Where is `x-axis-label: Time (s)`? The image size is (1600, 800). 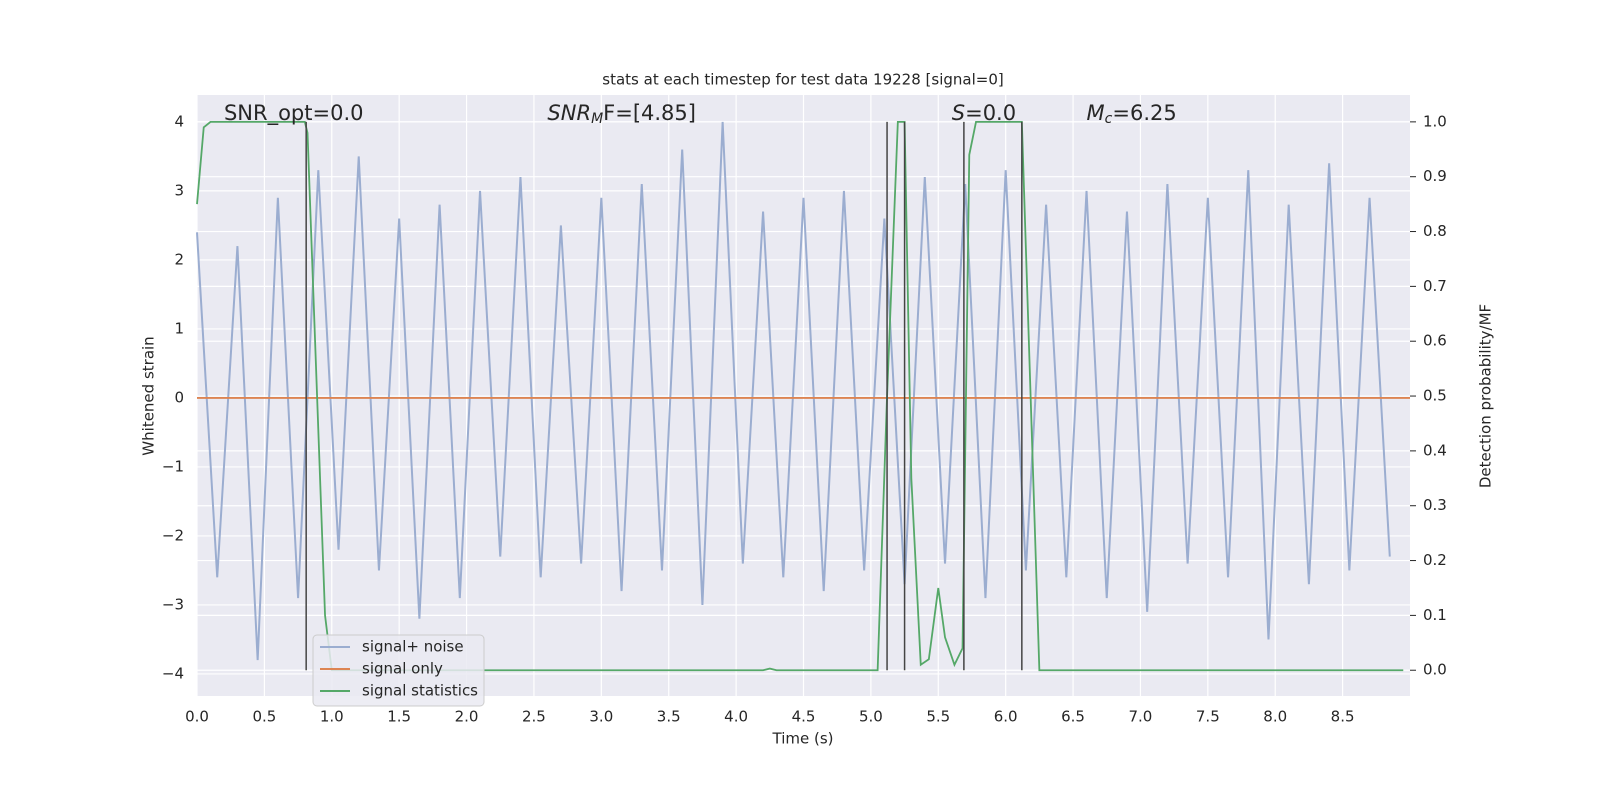 x-axis-label: Time (s) is located at coordinates (803, 739).